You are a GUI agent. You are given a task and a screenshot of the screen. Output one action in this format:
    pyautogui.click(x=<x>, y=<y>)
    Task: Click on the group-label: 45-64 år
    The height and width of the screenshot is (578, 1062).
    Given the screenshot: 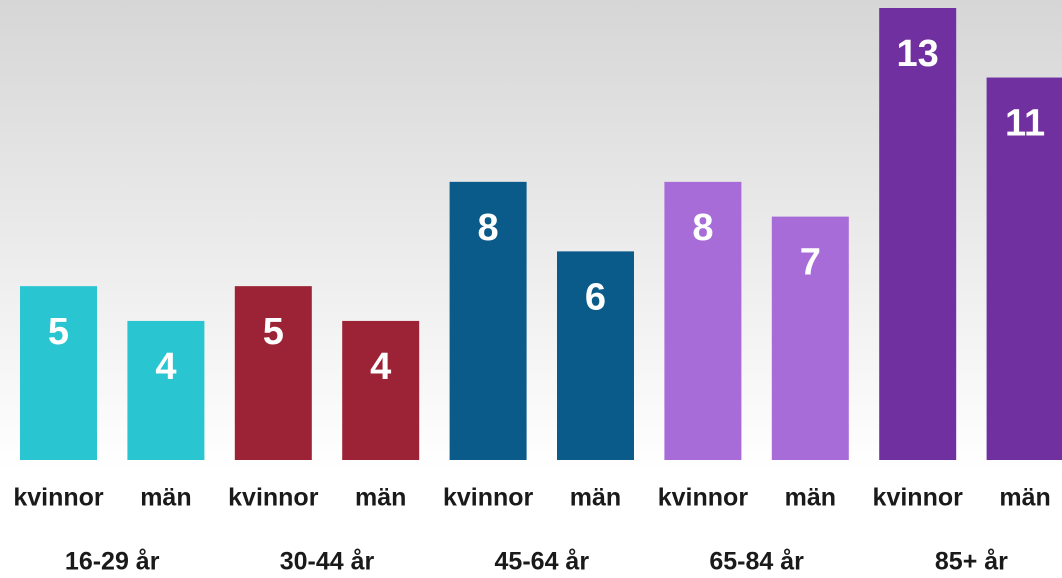 What is the action you would take?
    pyautogui.click(x=542, y=562)
    